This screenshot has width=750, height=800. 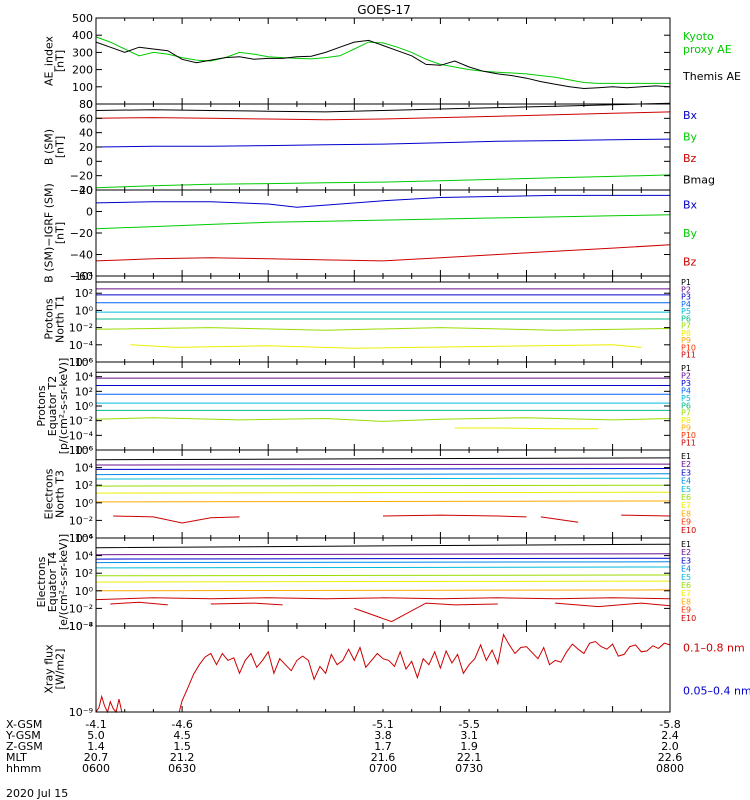 I want to click on y-axis-label-et3-1: North T3, so click(x=60, y=494).